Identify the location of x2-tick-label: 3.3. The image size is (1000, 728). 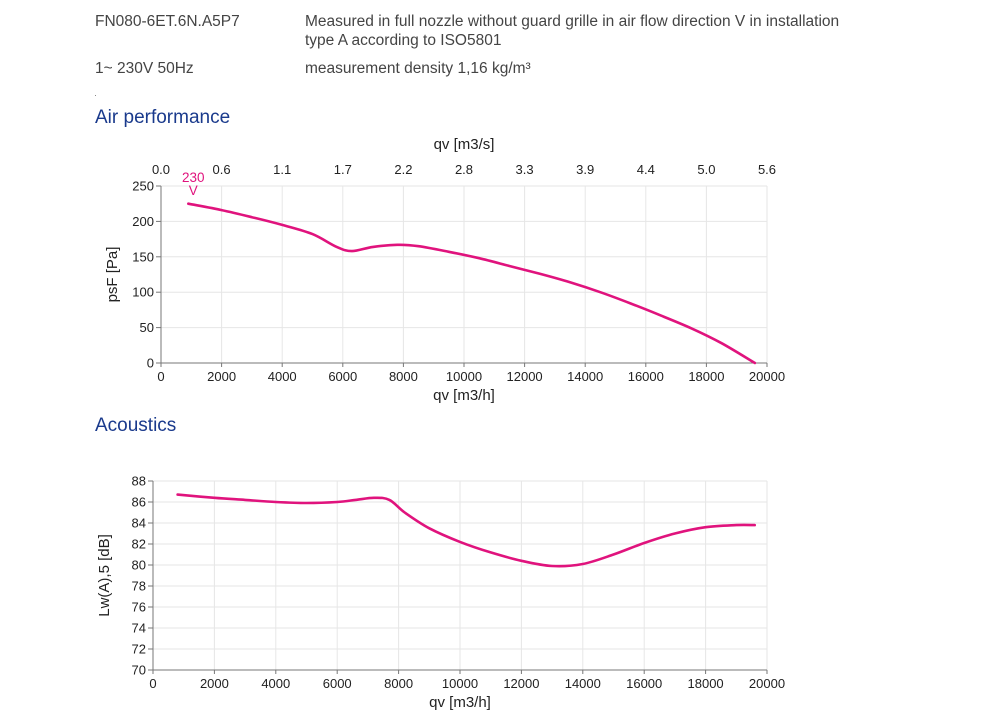
(525, 169).